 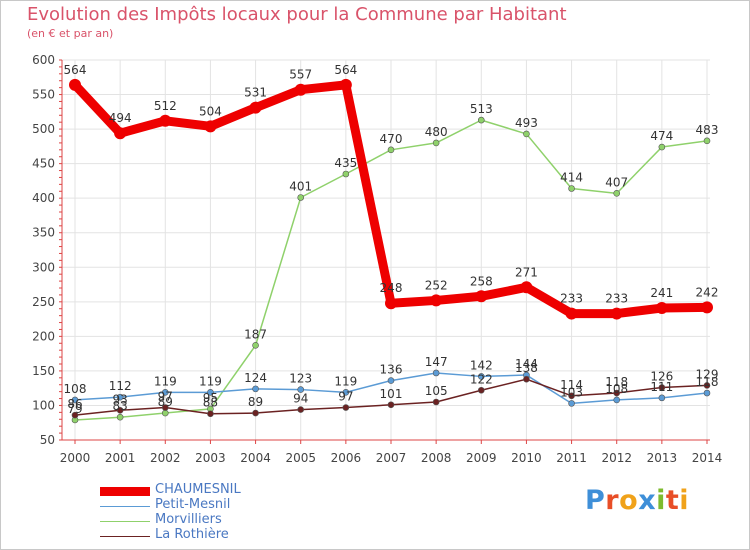 What do you see at coordinates (526, 123) in the screenshot?
I see `data-label: 493` at bounding box center [526, 123].